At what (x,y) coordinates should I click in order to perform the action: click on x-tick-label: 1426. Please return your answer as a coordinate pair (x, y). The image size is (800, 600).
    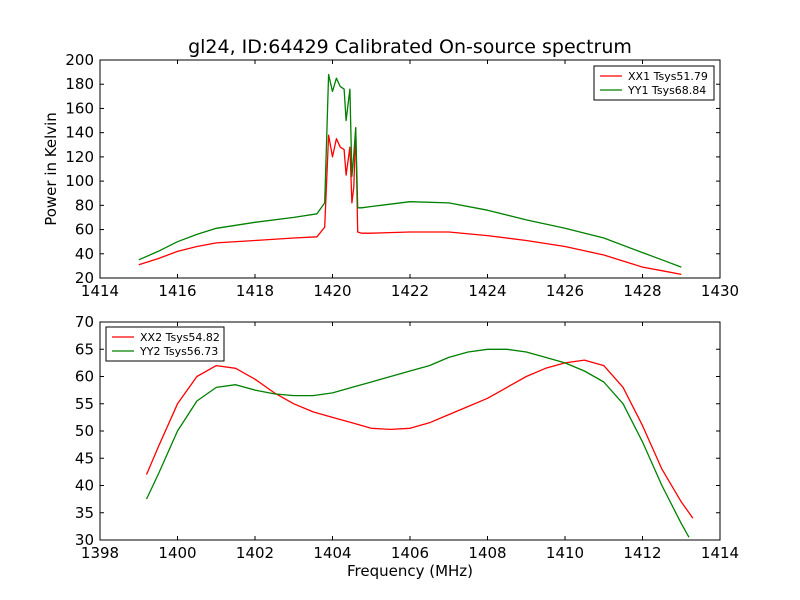
    Looking at the image, I should click on (565, 291).